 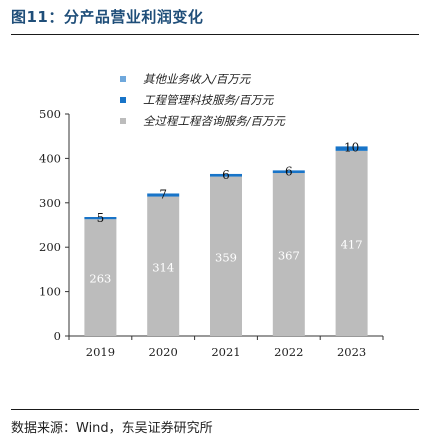 I want to click on x-tick-label: 2022, so click(x=288, y=352).